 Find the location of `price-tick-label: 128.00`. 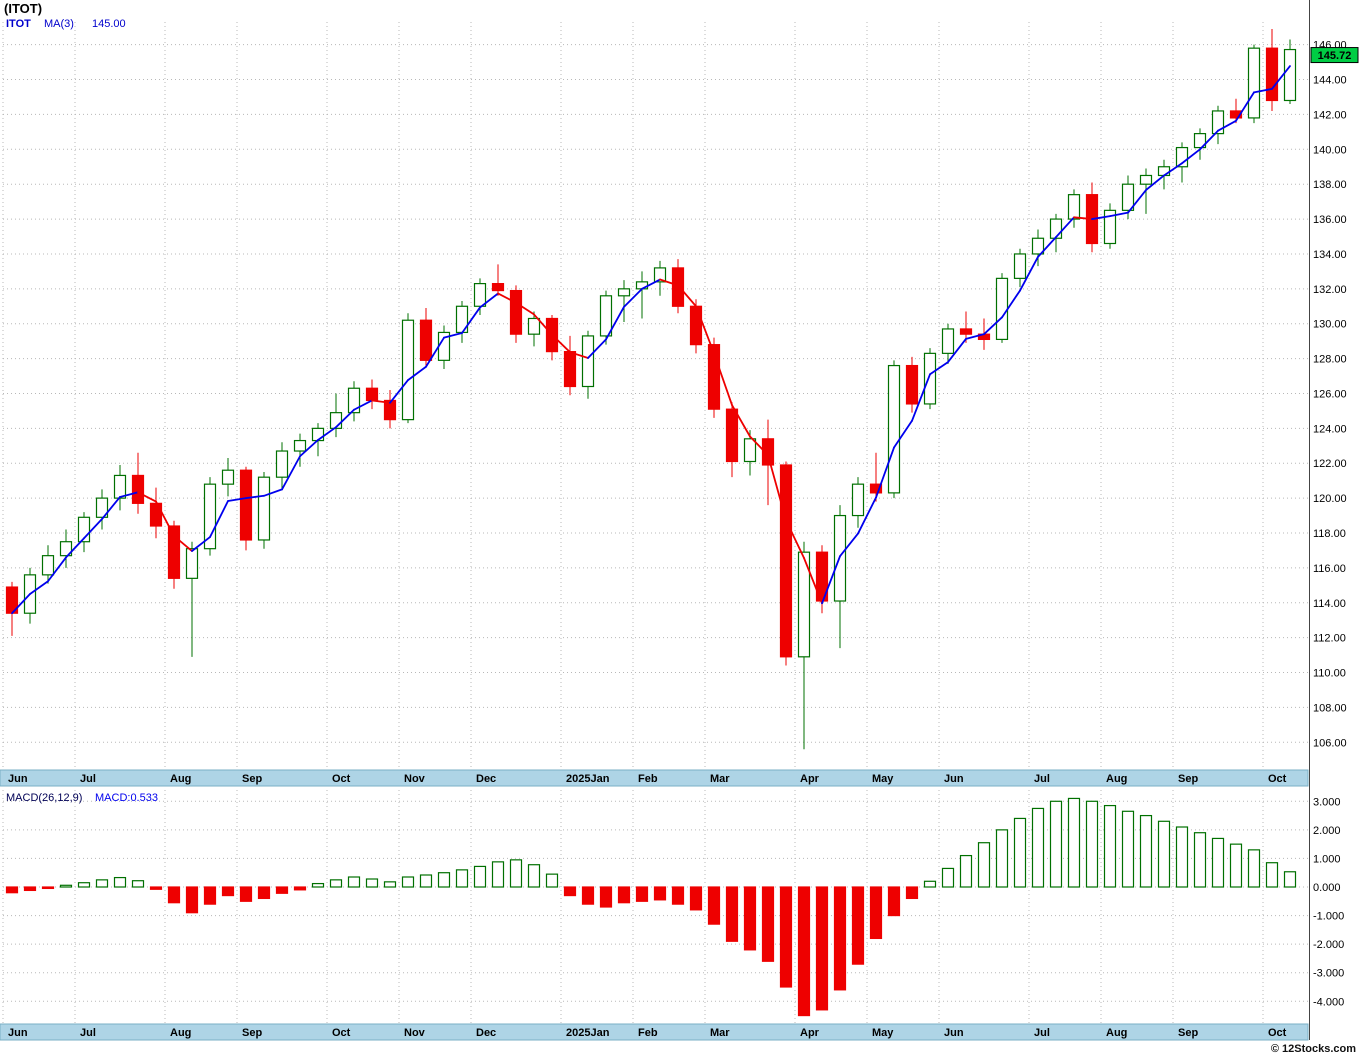

price-tick-label: 128.00 is located at coordinates (1330, 360).